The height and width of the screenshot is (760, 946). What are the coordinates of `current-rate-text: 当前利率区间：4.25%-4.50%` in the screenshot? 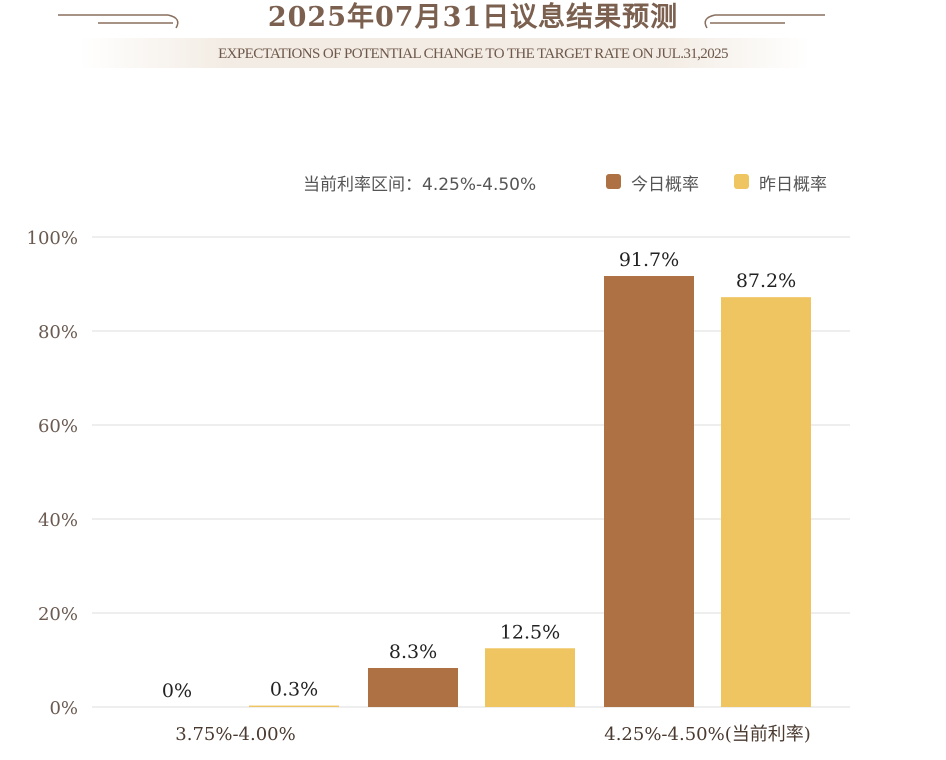 It's located at (420, 185).